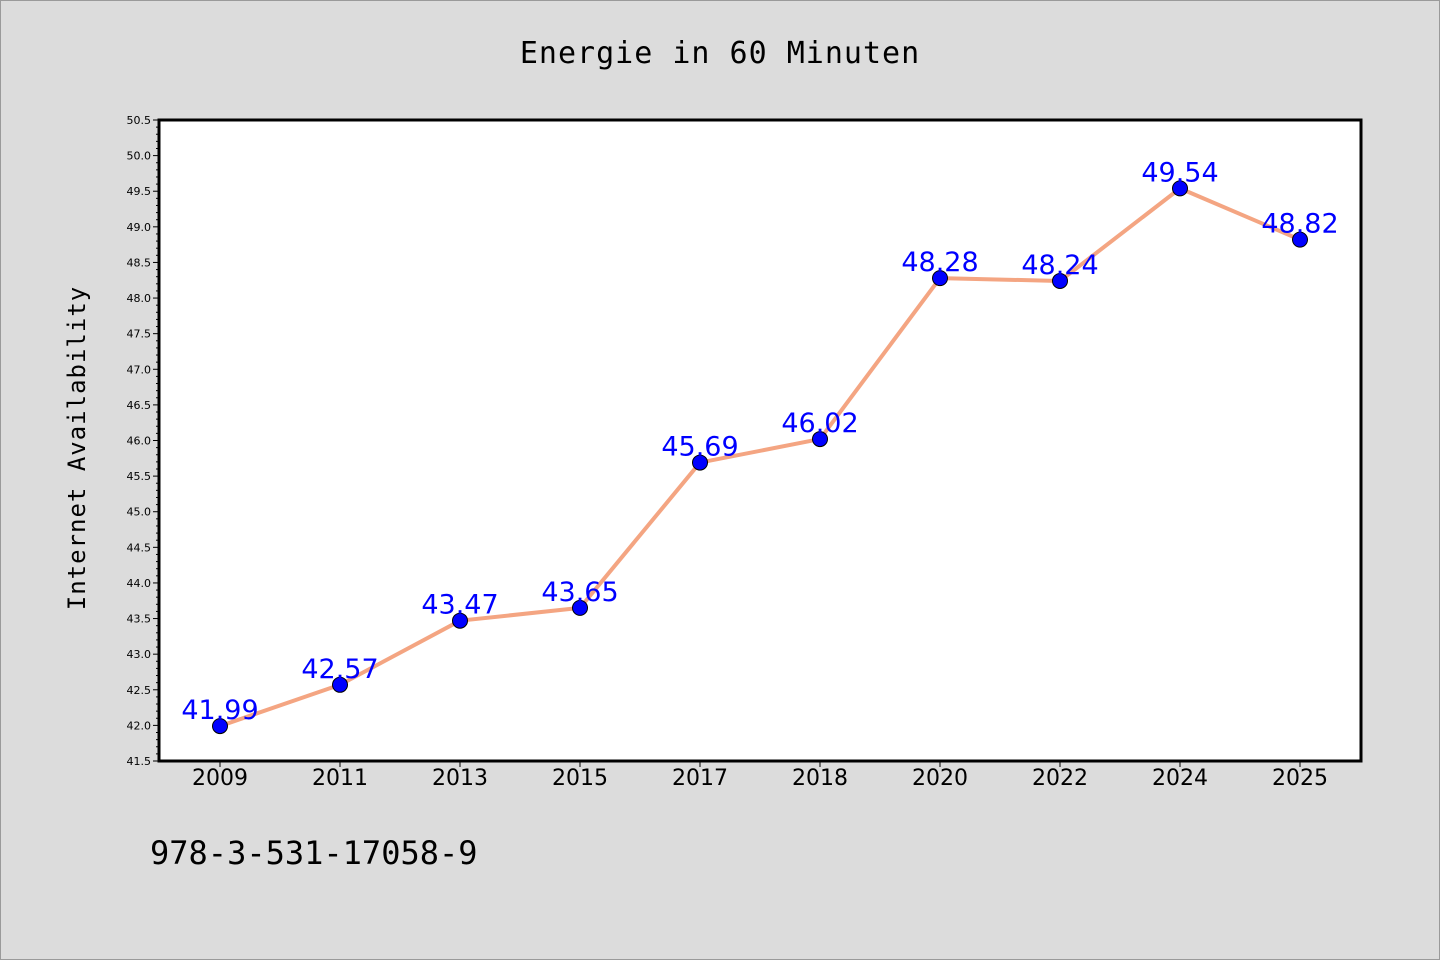  What do you see at coordinates (139, 690) in the screenshot?
I see `y-tick-label: 42.5` at bounding box center [139, 690].